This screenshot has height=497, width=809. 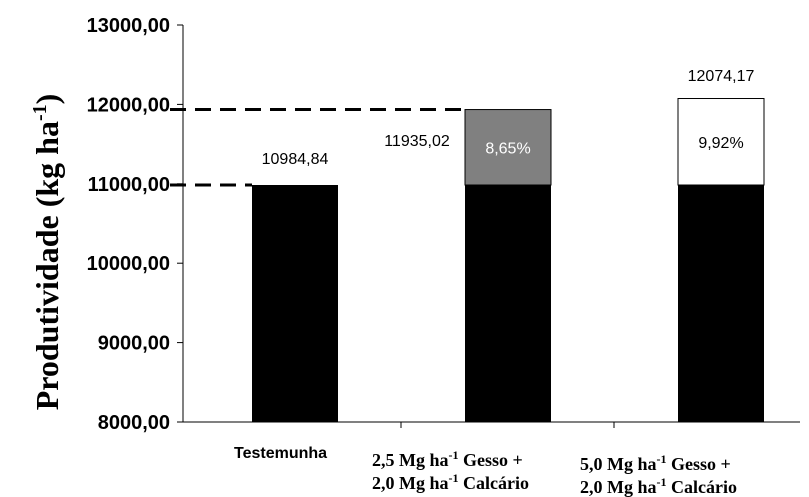 I want to click on increment-percent-label: 9,92%, so click(x=720, y=143).